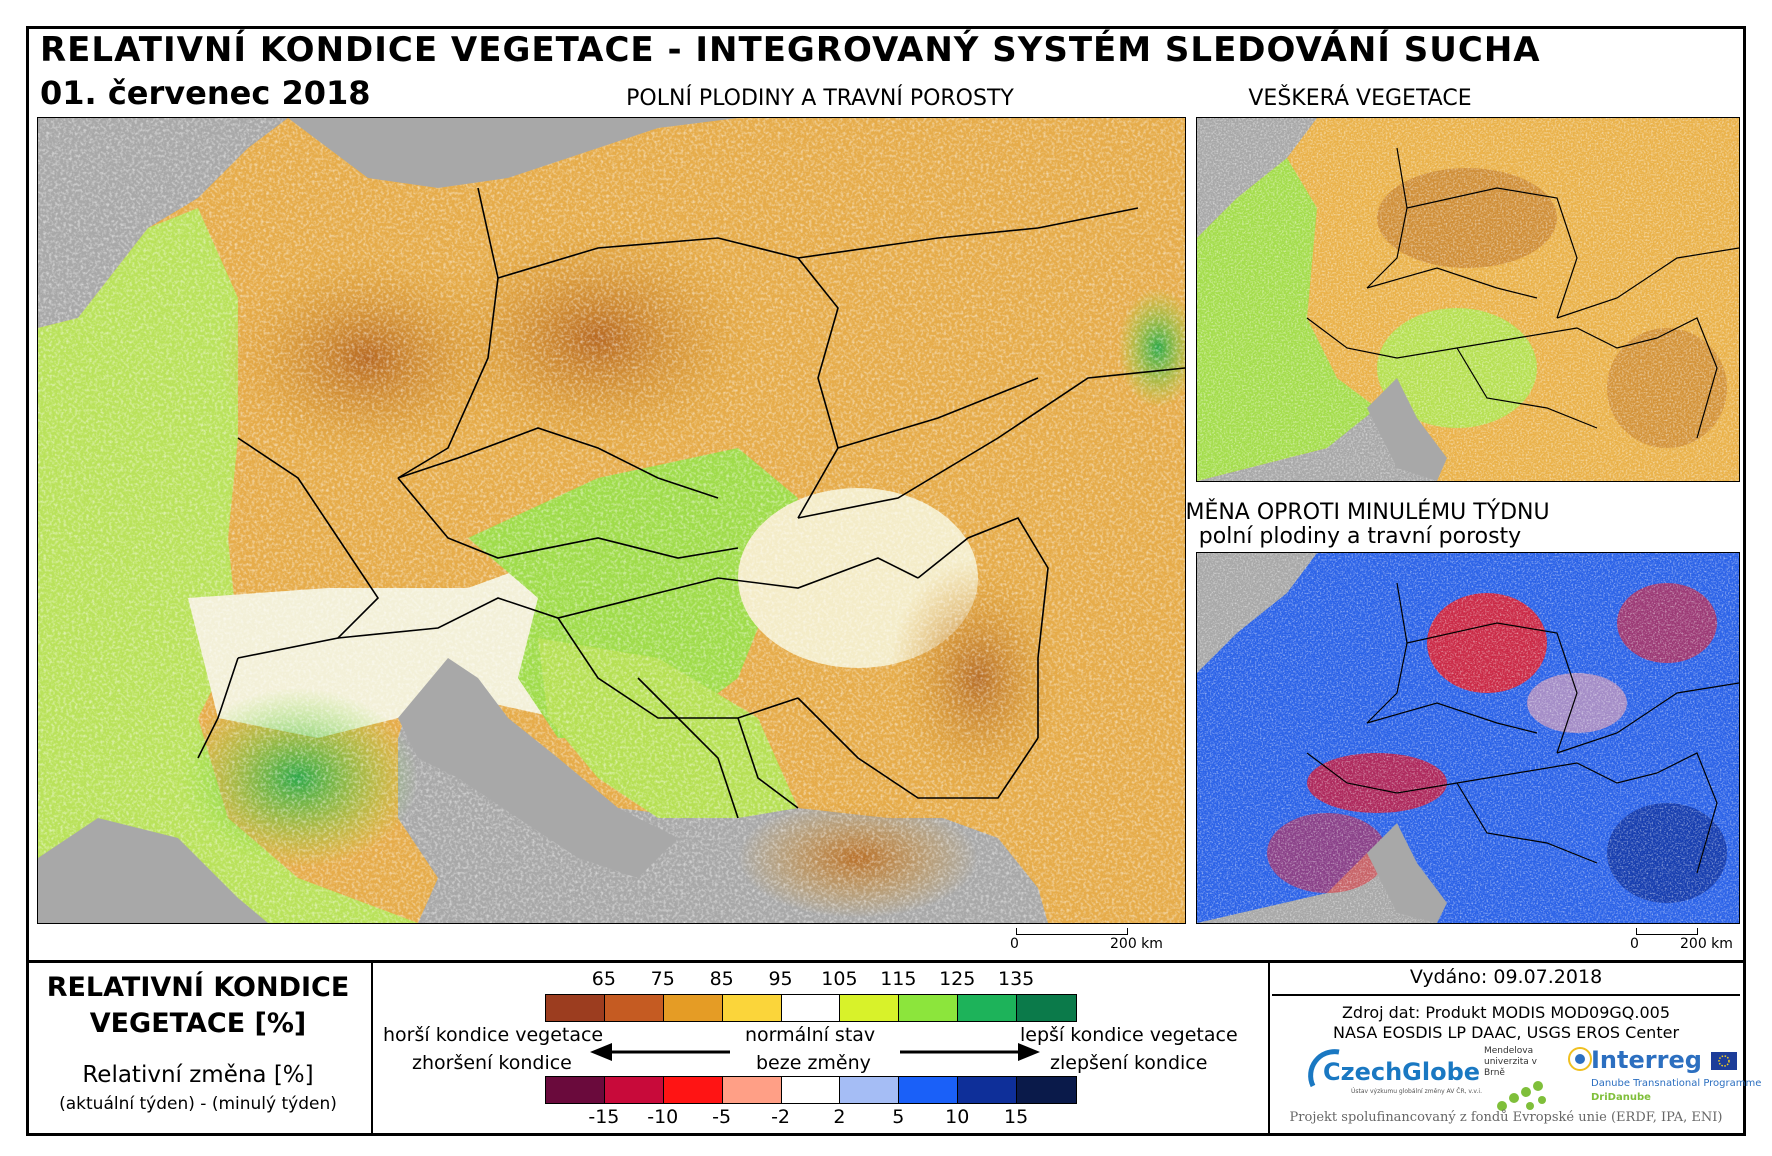 The image size is (1772, 1156). Describe the element at coordinates (198, 1023) in the screenshot. I see `legend-title-line2: VEGETACE [%]` at that location.